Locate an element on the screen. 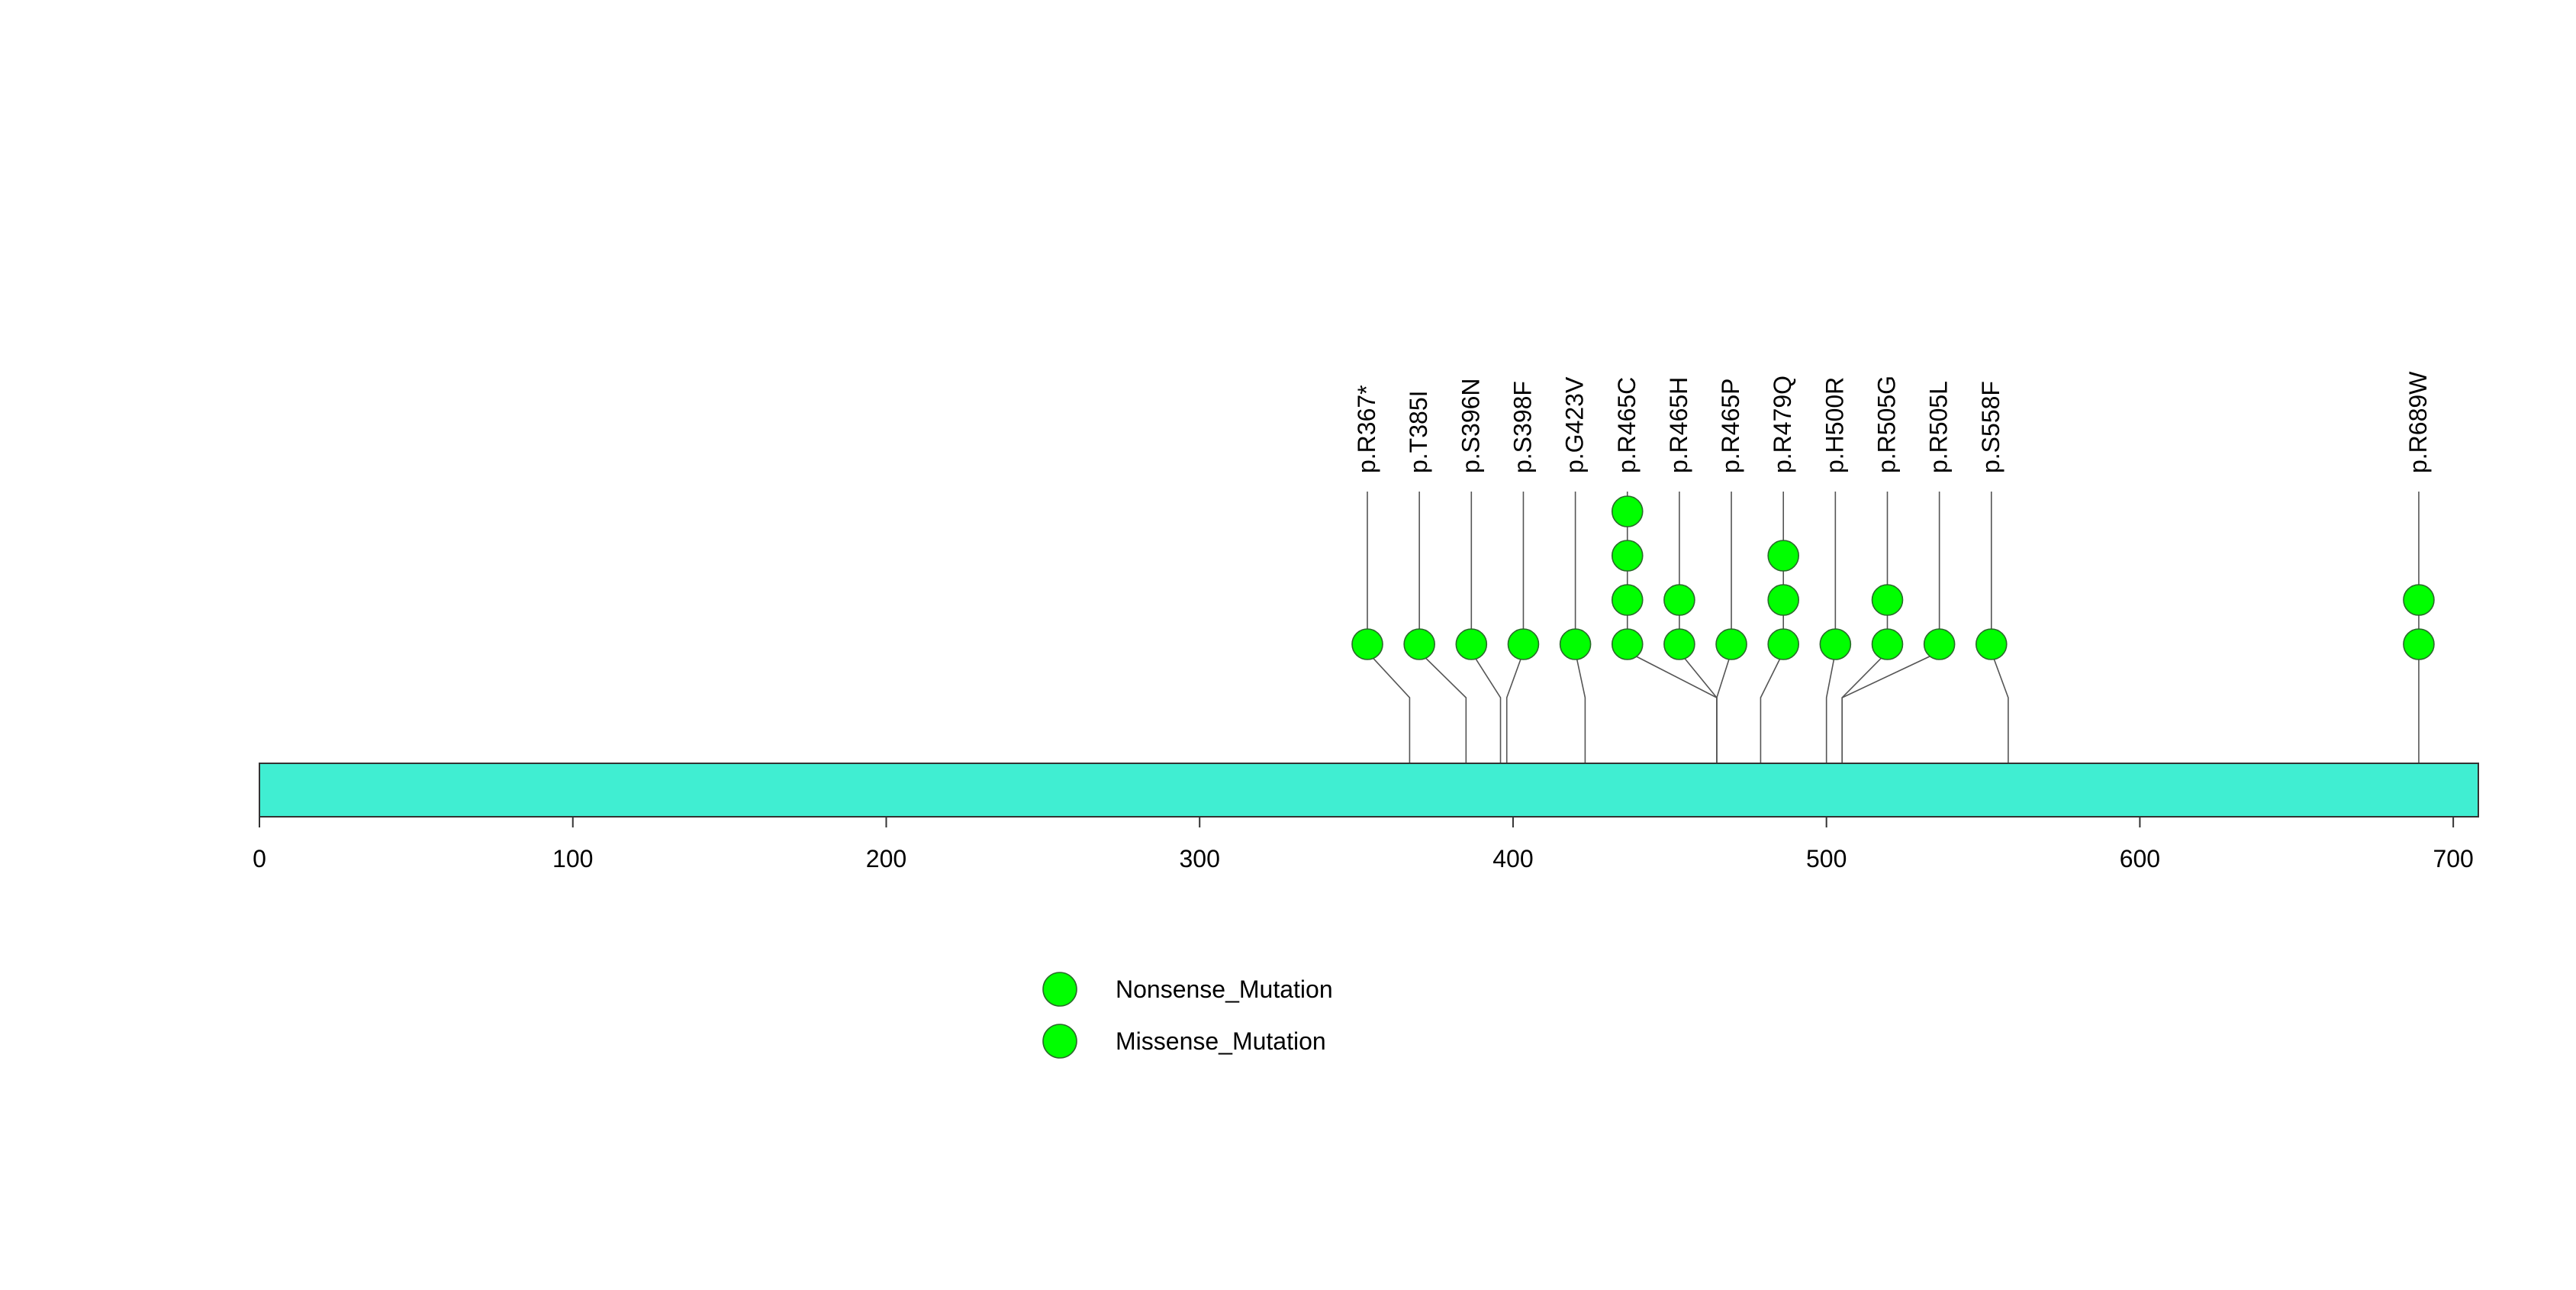 Image resolution: width=2576 pixels, height=1290 pixels. mutation-label: p.R465H is located at coordinates (1678, 425).